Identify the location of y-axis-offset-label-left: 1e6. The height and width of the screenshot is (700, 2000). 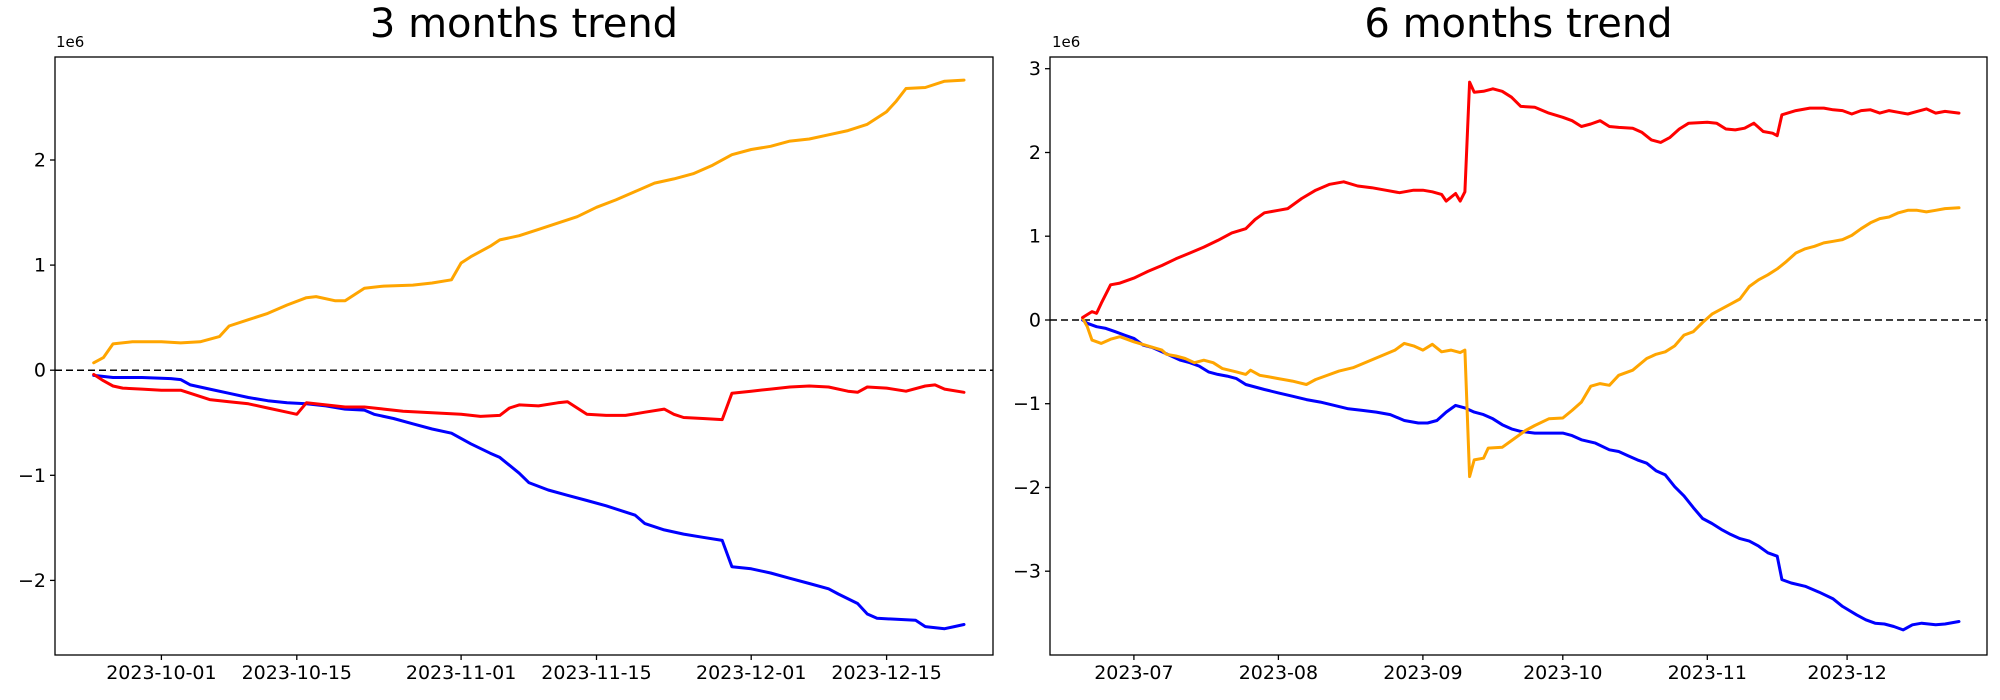
(70, 42).